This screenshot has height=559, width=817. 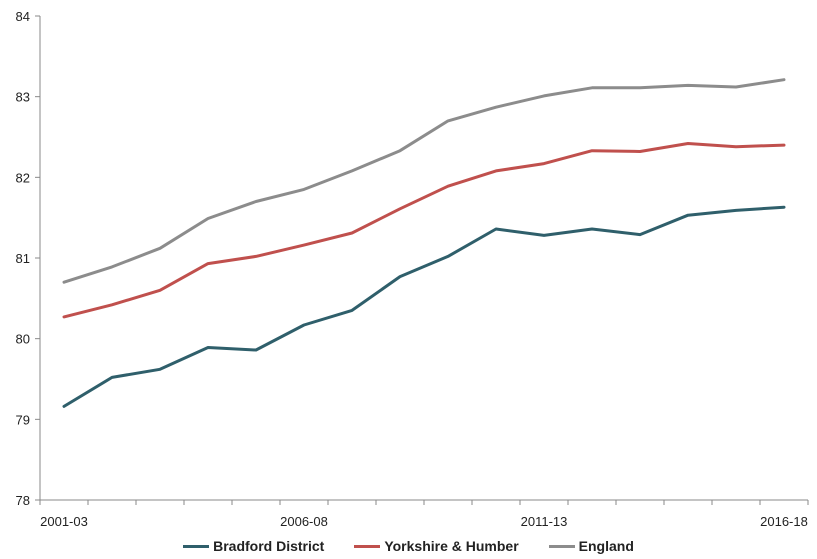 I want to click on y-tick-label: 84, so click(x=23, y=16).